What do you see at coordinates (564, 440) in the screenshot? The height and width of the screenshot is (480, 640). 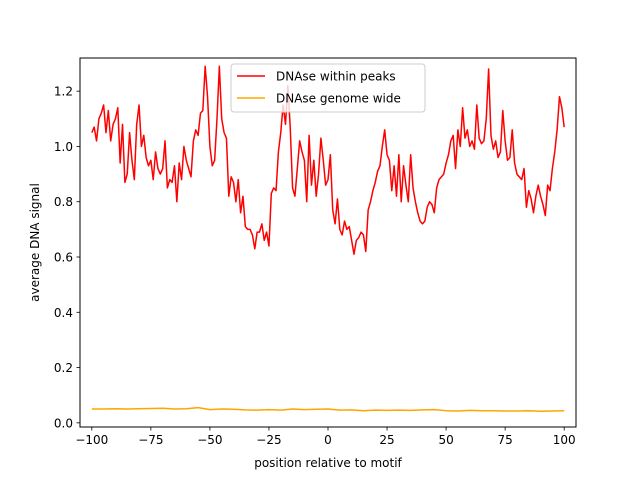 I see `x-tick-label: 100` at bounding box center [564, 440].